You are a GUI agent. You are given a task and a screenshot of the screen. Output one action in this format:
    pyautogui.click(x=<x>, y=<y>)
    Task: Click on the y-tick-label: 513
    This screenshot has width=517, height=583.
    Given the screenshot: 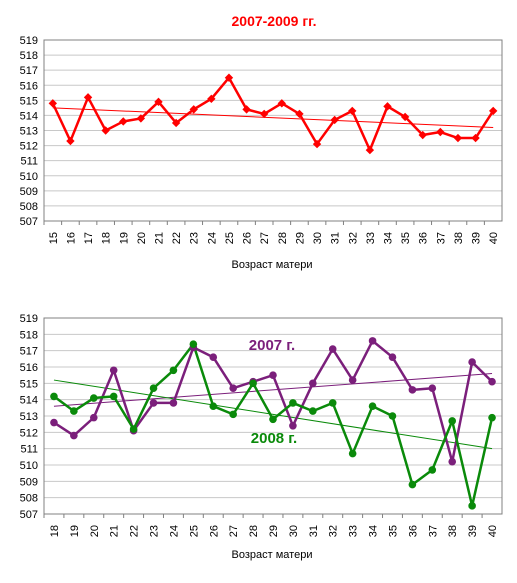 What is the action you would take?
    pyautogui.click(x=29, y=417)
    